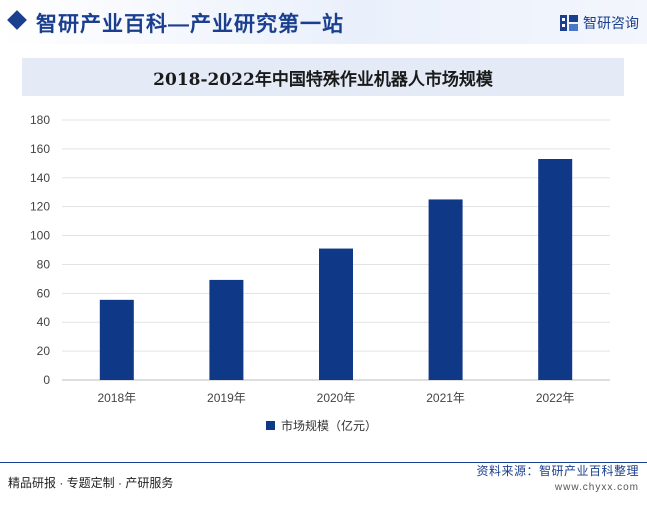  What do you see at coordinates (40, 178) in the screenshot?
I see `y-tick-label: 140` at bounding box center [40, 178].